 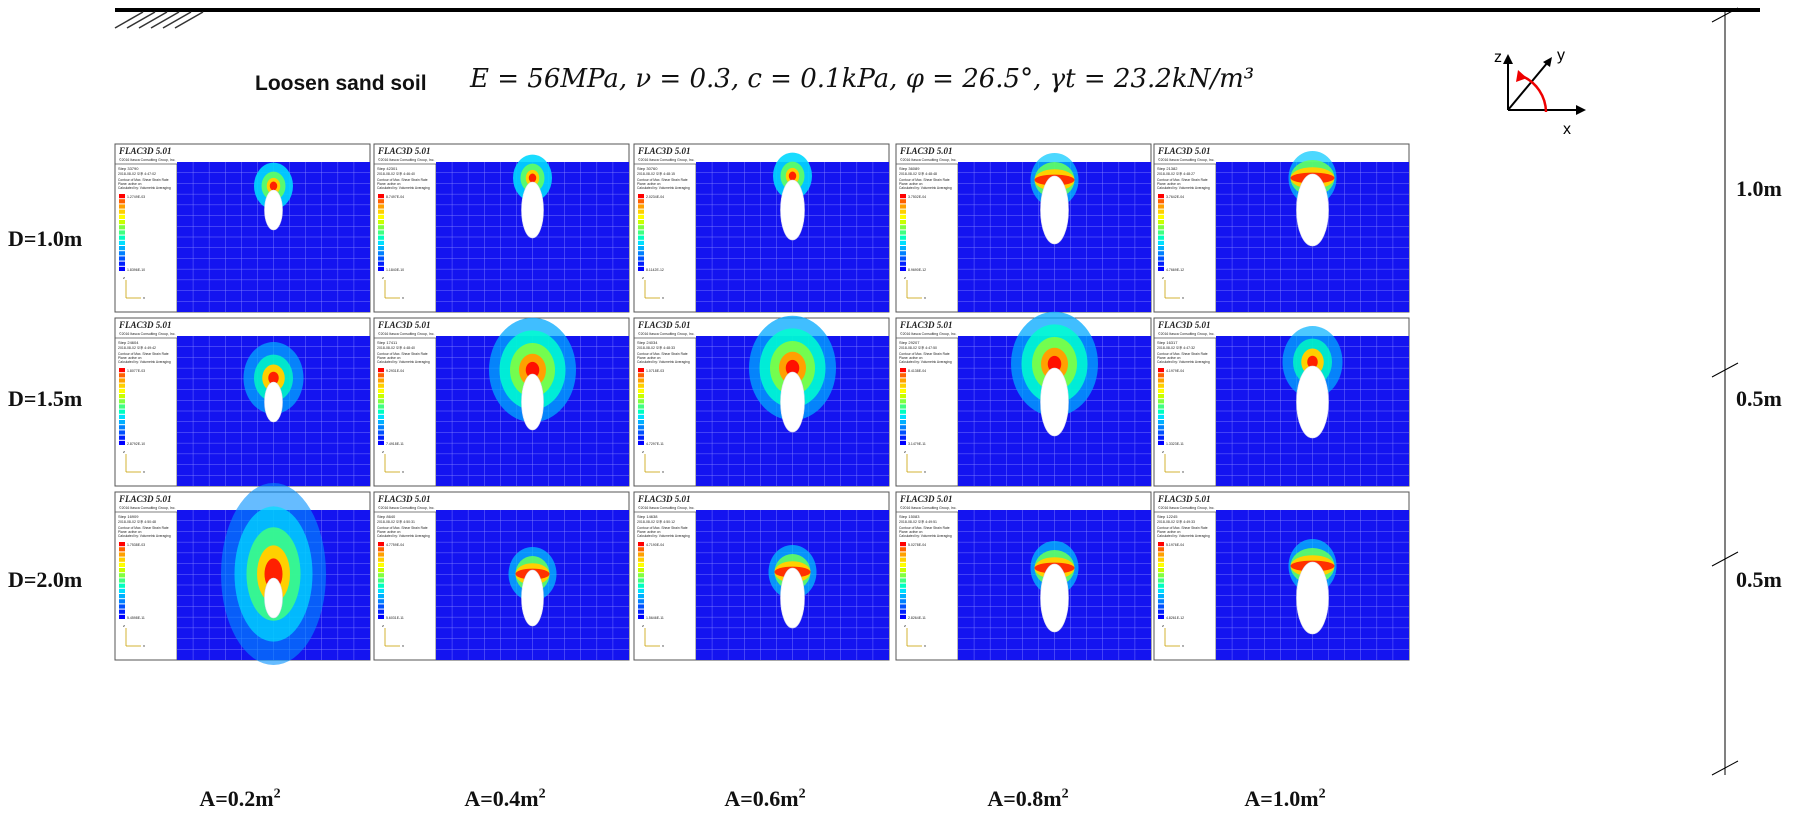 What do you see at coordinates (1567, 129) in the screenshot?
I see `axis-x-label: x` at bounding box center [1567, 129].